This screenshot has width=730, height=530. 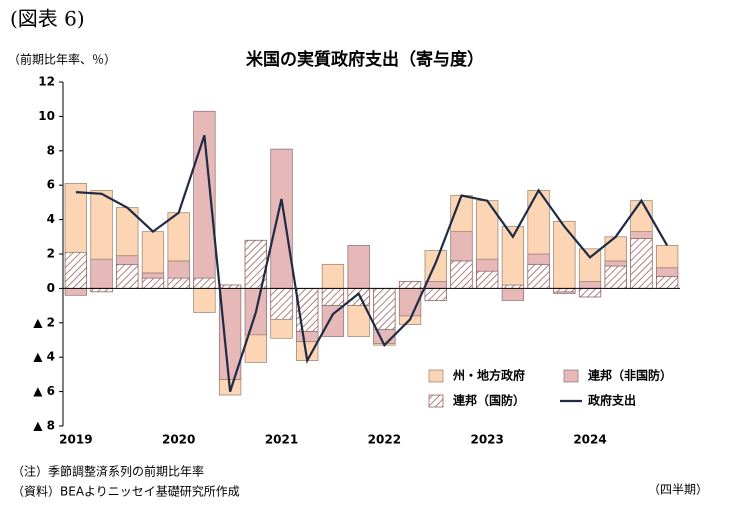 What do you see at coordinates (678, 490) in the screenshot?
I see `x-unit: （四半期）` at bounding box center [678, 490].